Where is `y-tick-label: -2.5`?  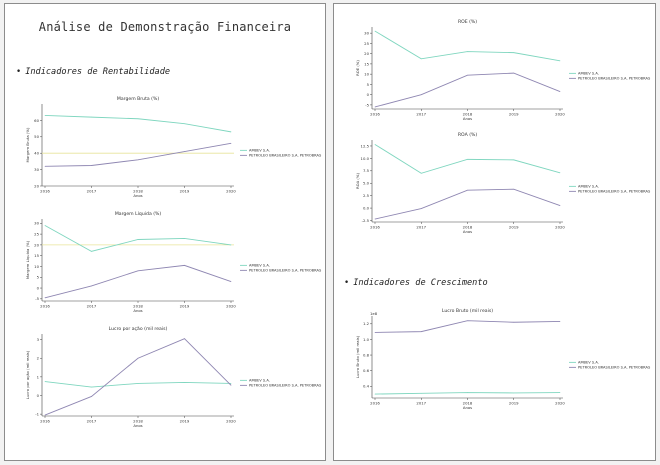
y-tick-label: -2.5 is located at coordinates (366, 220).